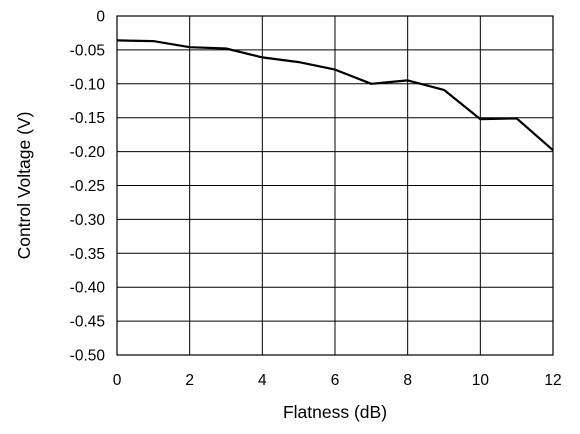 The width and height of the screenshot is (580, 434). Describe the element at coordinates (88, 288) in the screenshot. I see `y-tick-label: -0.40` at that location.